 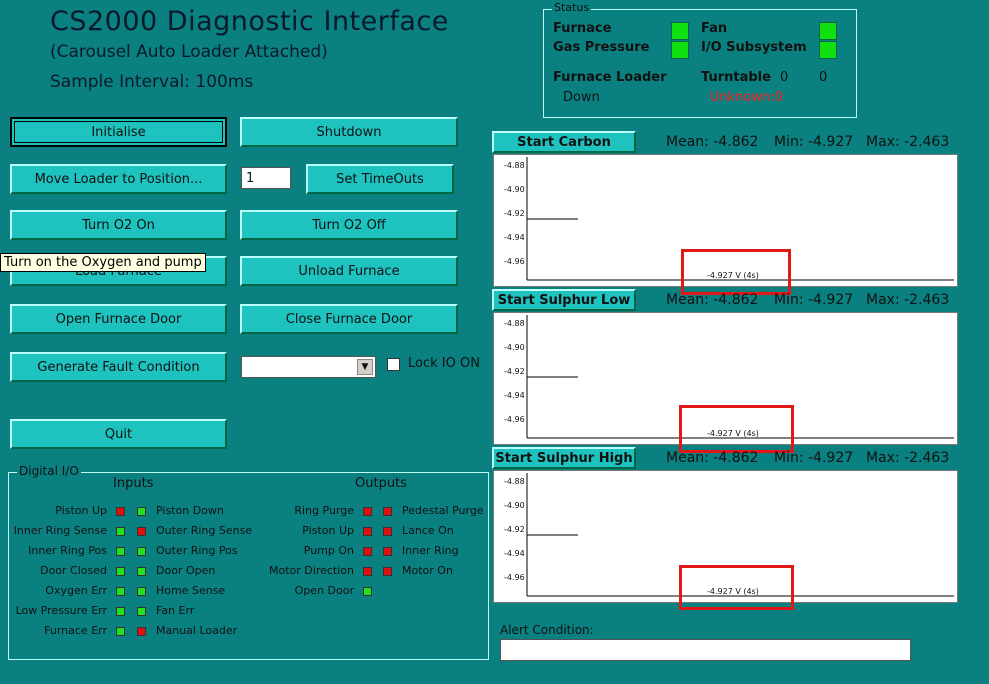 What do you see at coordinates (324, 590) in the screenshot?
I see `io-label: Open Door` at bounding box center [324, 590].